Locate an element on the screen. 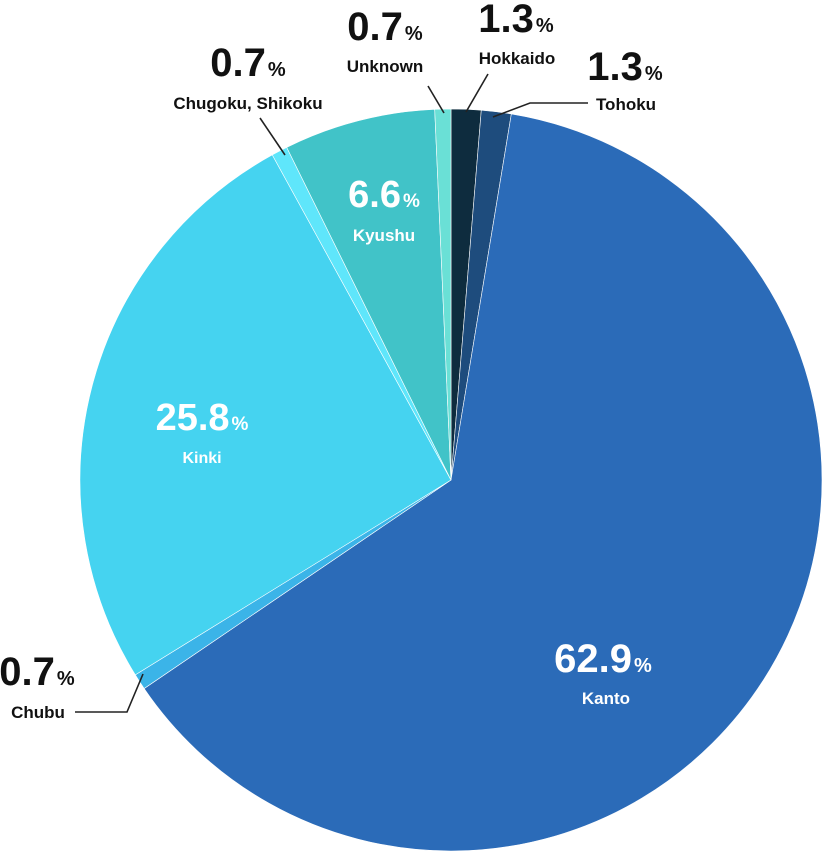  category-label-tohoku: Tohoku is located at coordinates (626, 104).